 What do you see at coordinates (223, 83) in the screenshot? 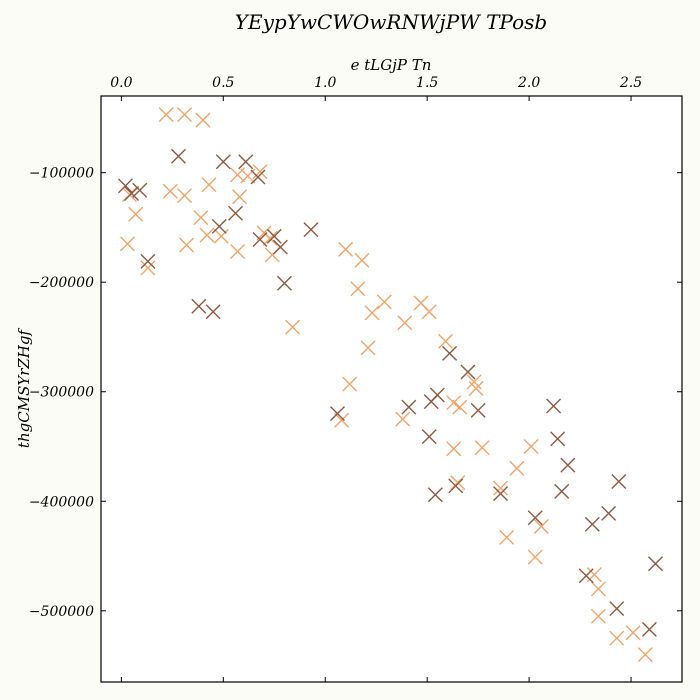
I see `x-tick-label: 0.5` at bounding box center [223, 83].